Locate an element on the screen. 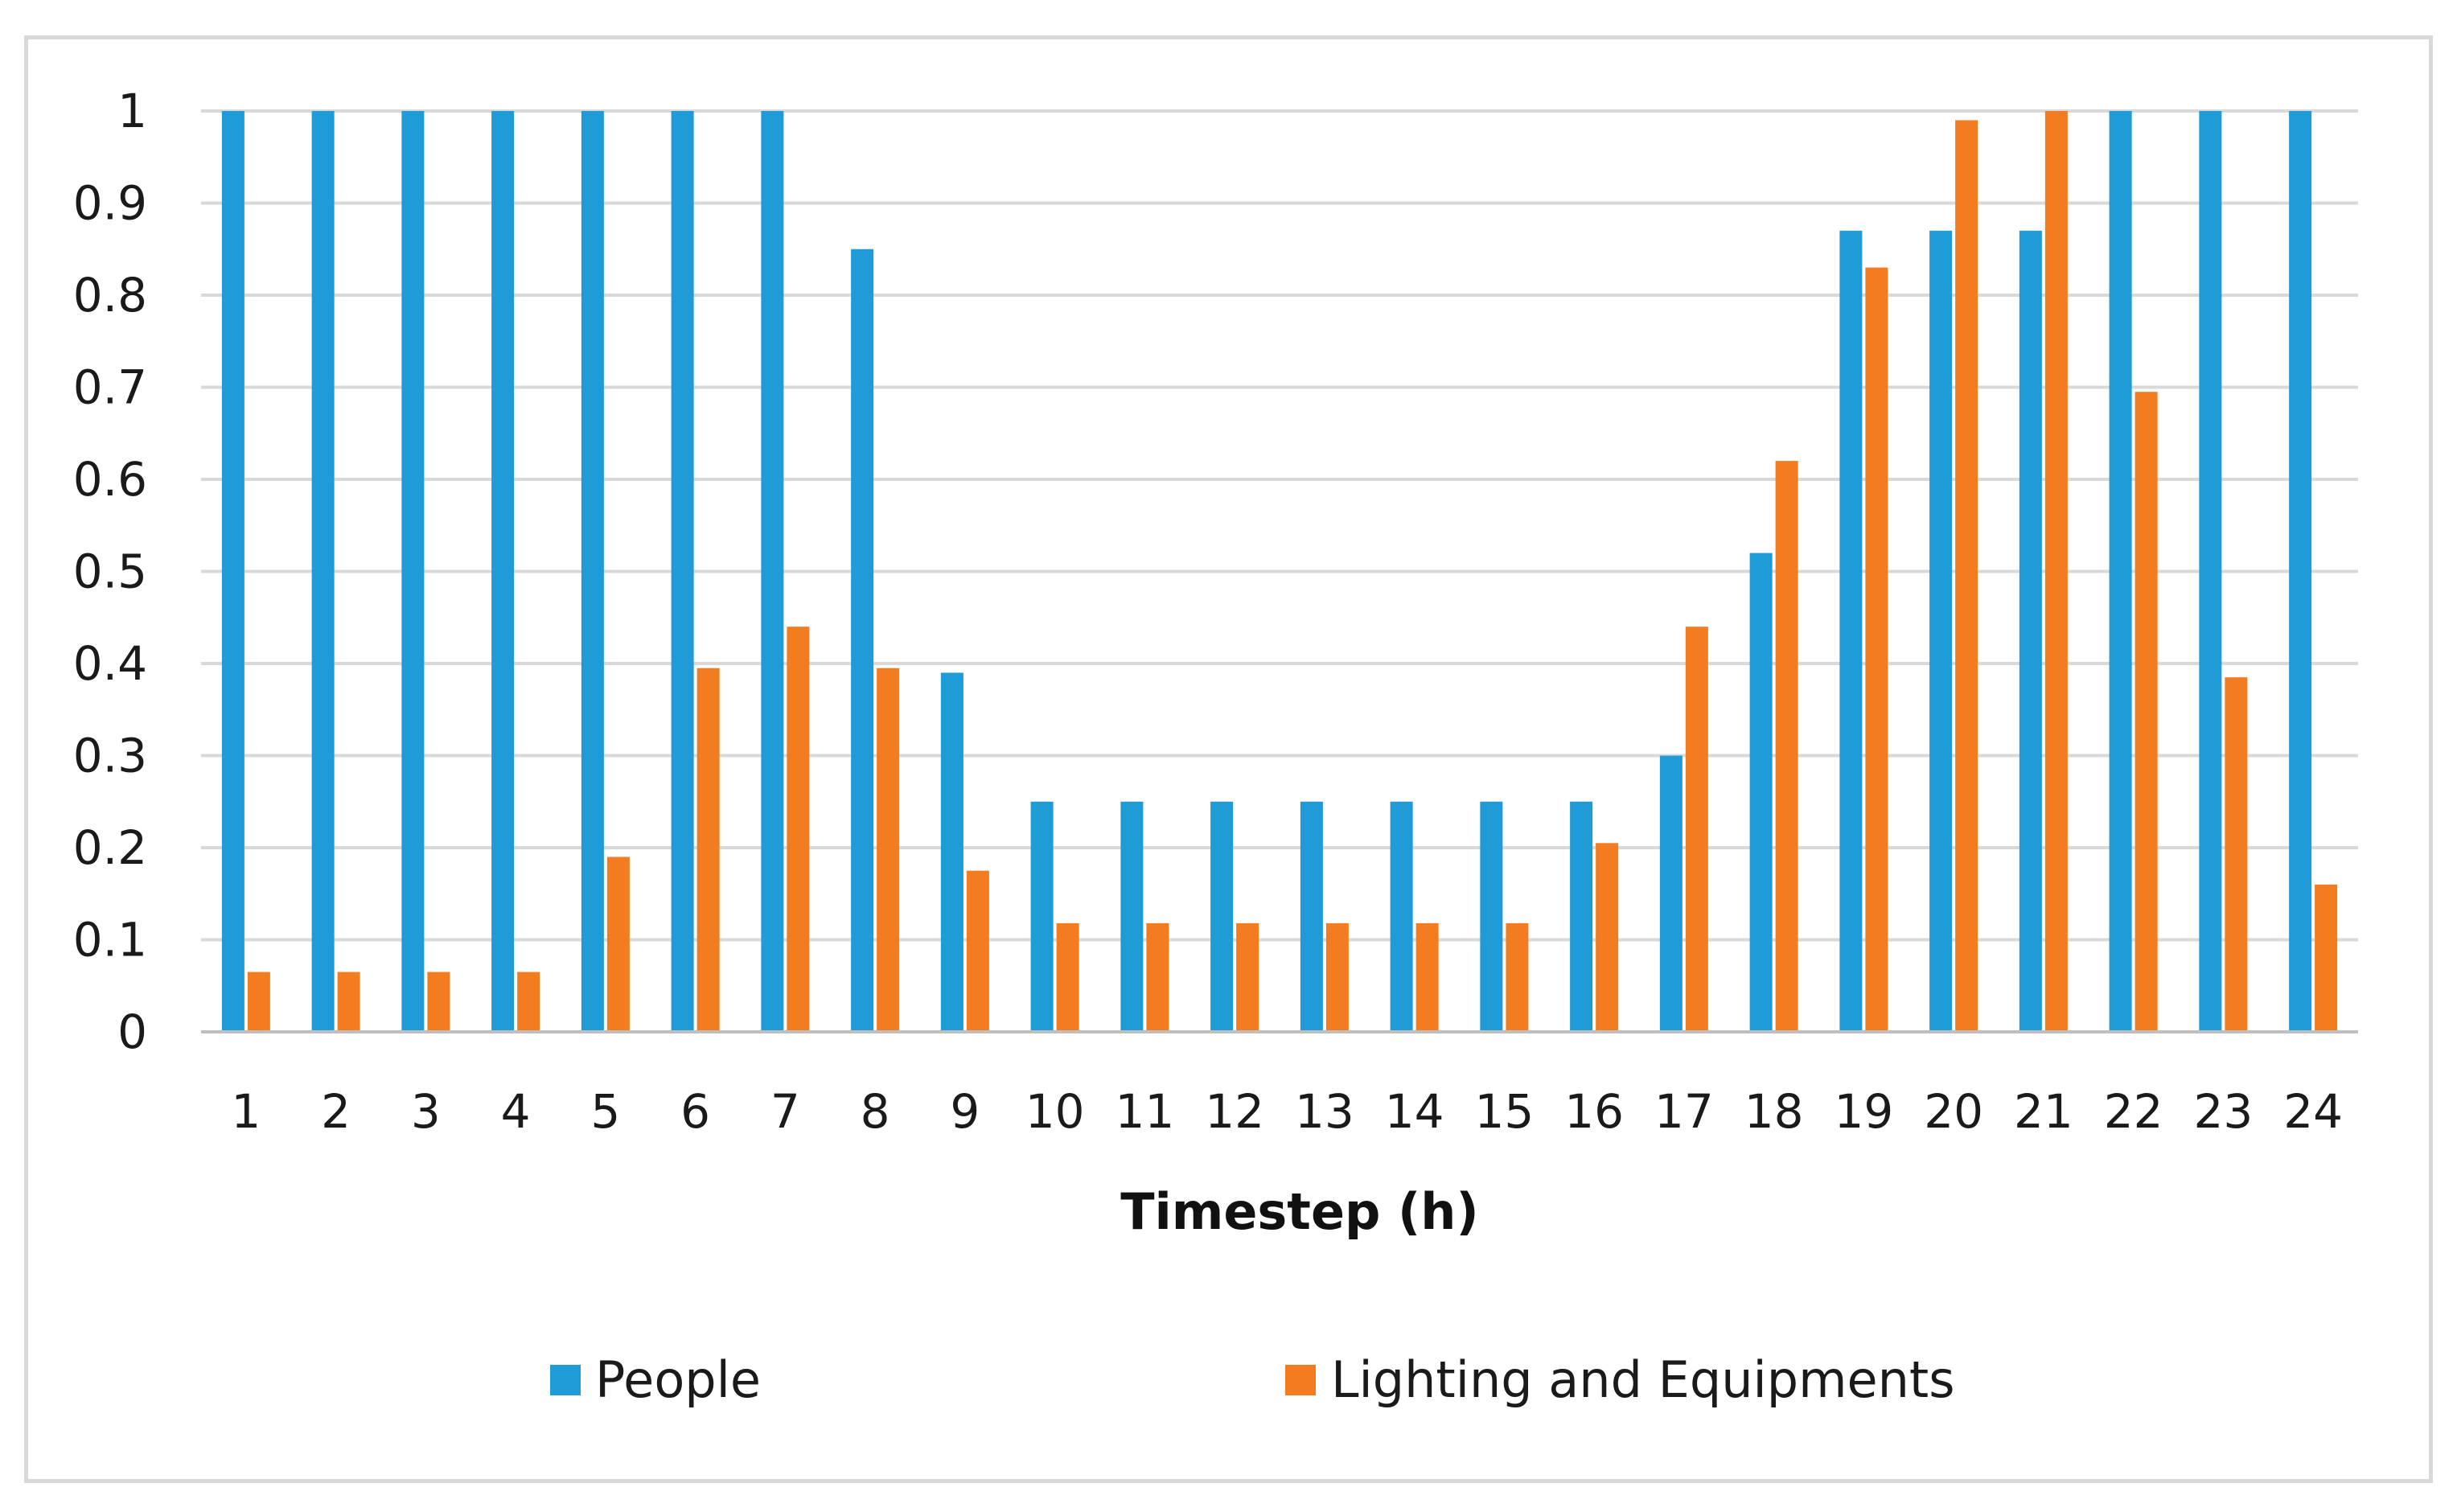  y-tick-label: 0.7 is located at coordinates (110, 388).